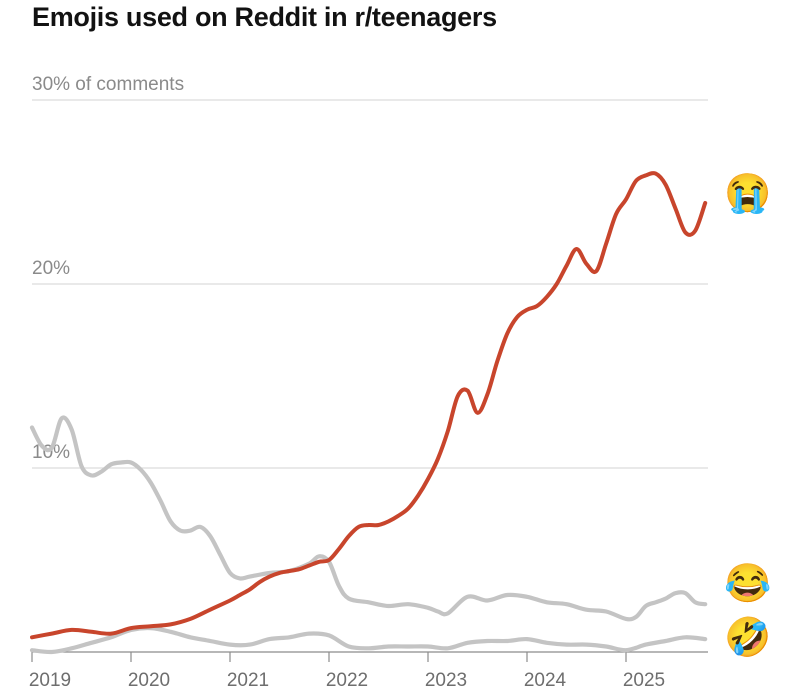 The height and width of the screenshot is (698, 800). I want to click on x-axis: 2019 2020 2021 2022 2023 2024 2025, so click(368, 671).